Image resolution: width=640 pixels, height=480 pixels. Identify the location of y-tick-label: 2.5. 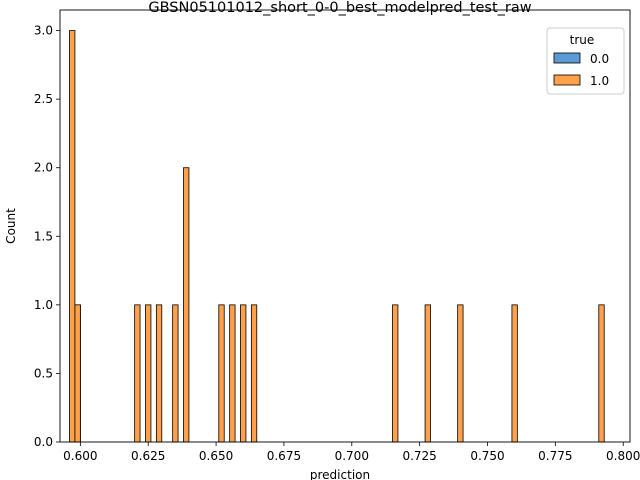
(43, 99).